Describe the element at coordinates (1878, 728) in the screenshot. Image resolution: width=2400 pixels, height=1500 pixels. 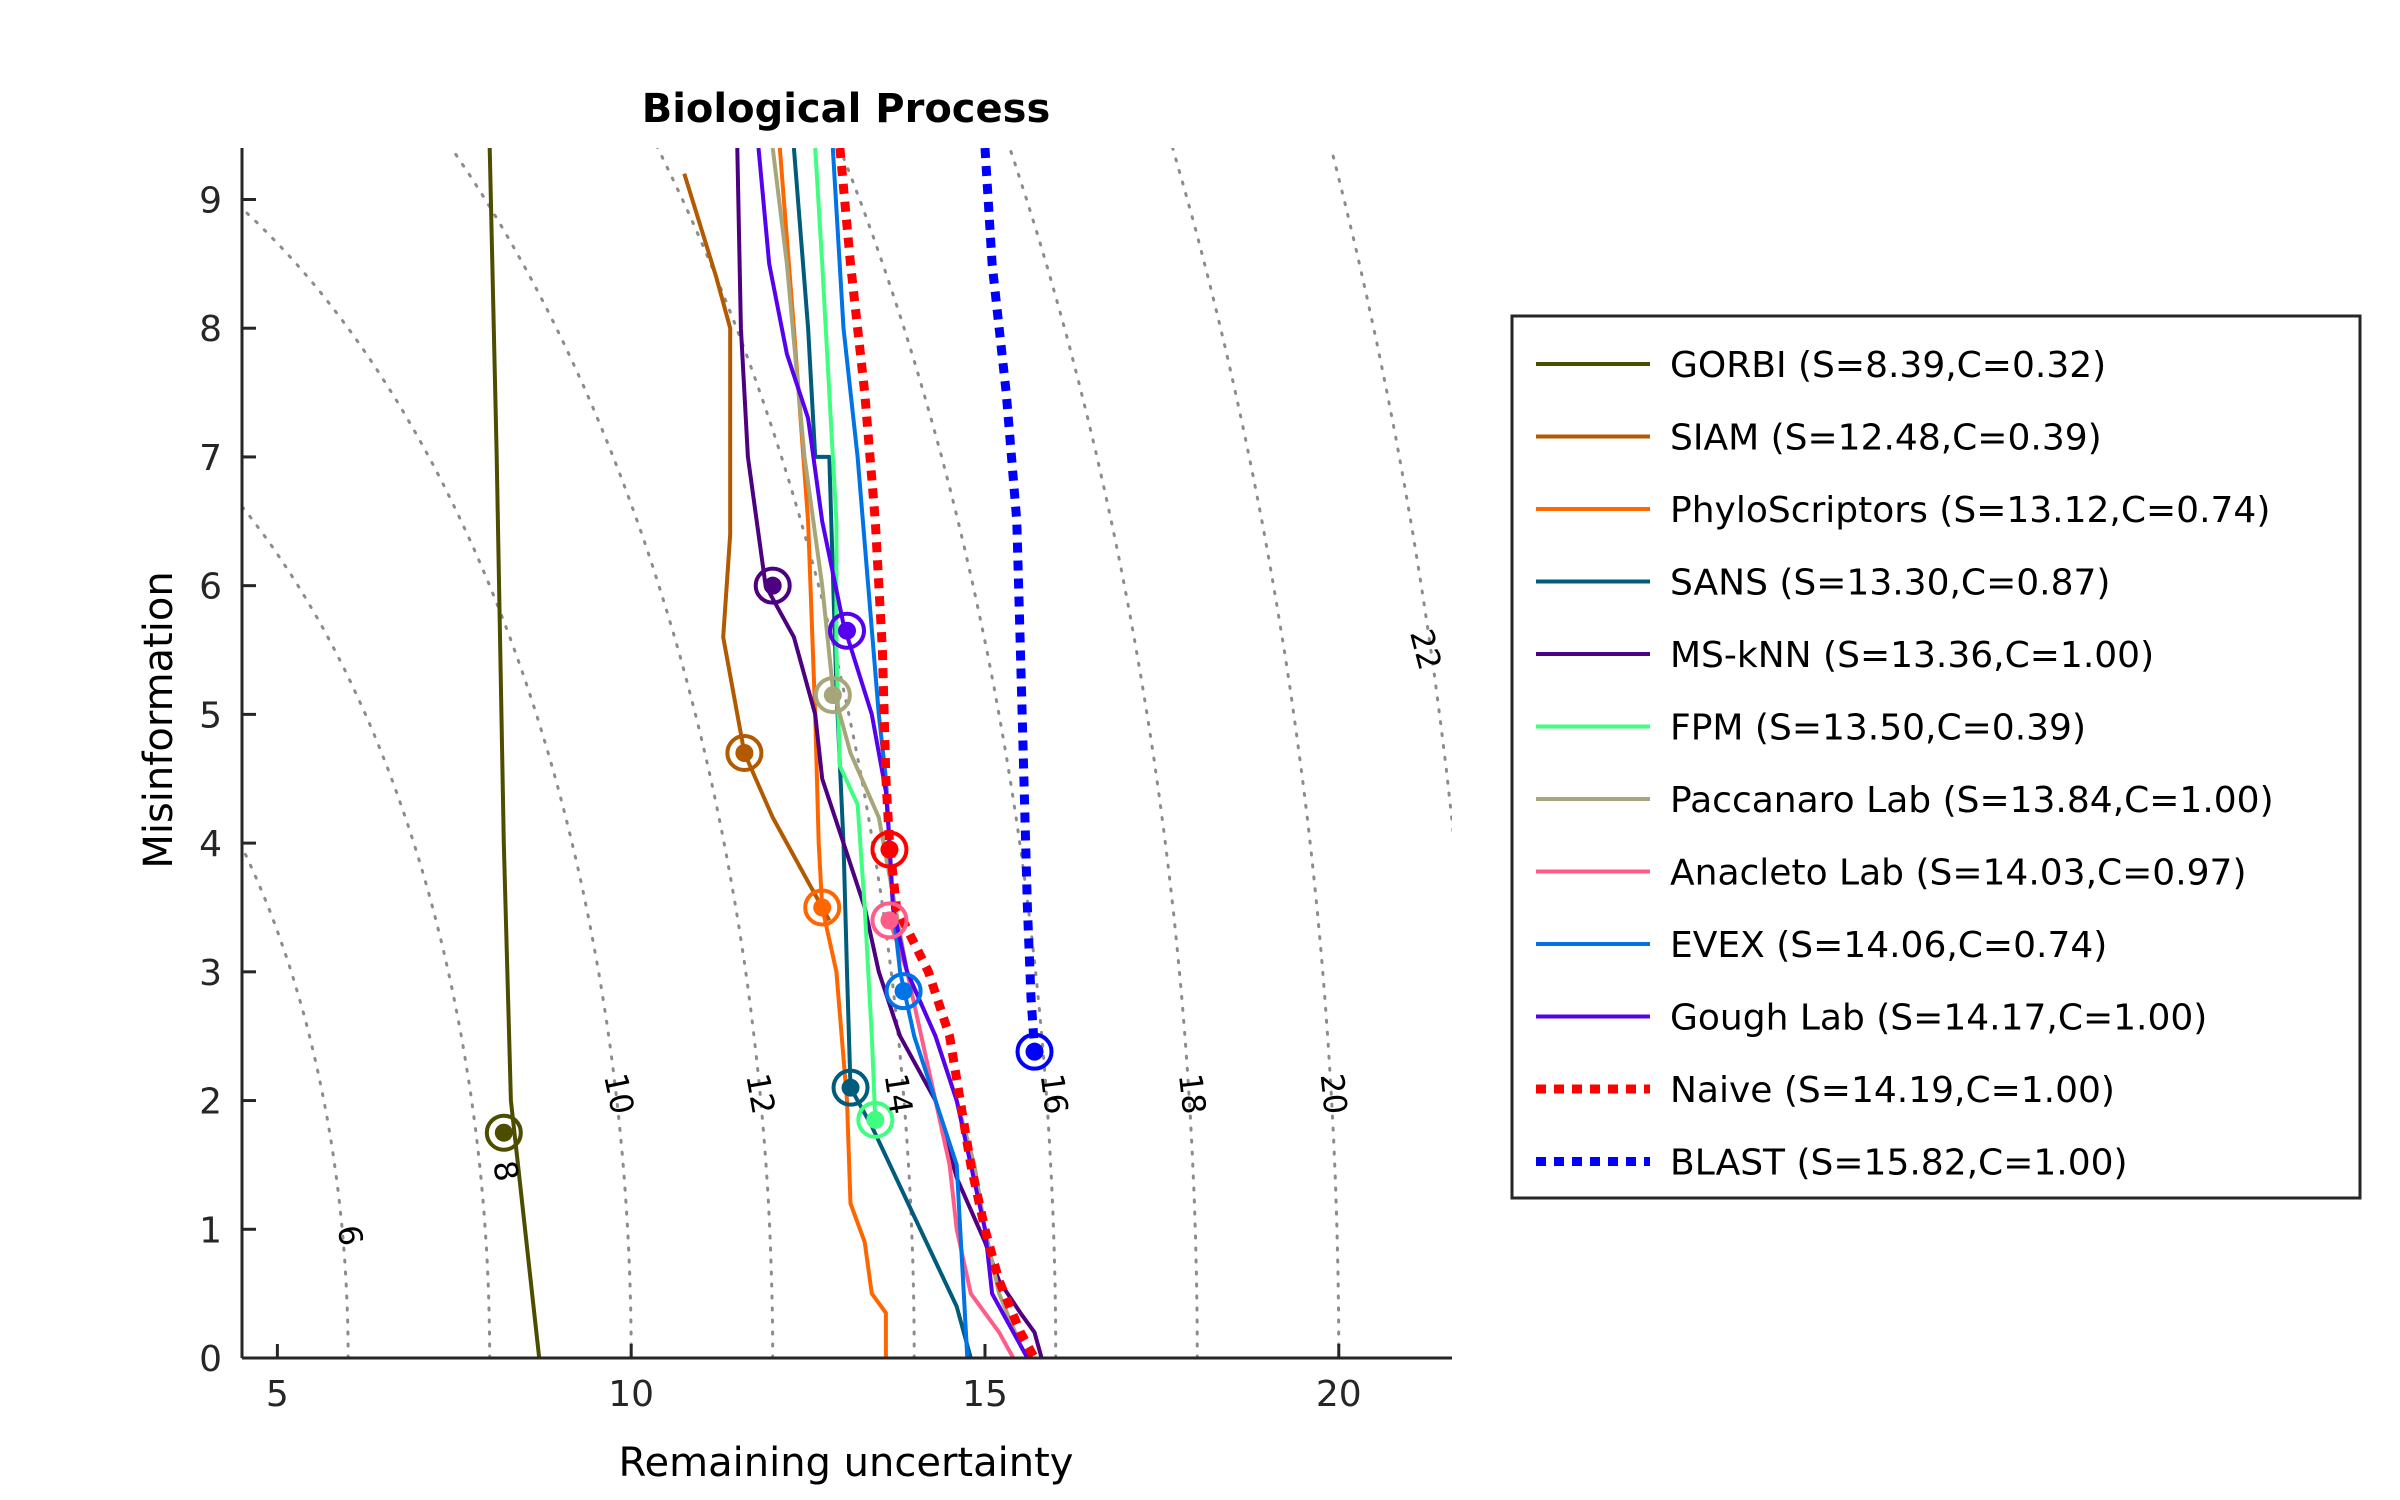
I see `legend-entry-fpm: FPM (S=13.50,C=0.39)` at that location.